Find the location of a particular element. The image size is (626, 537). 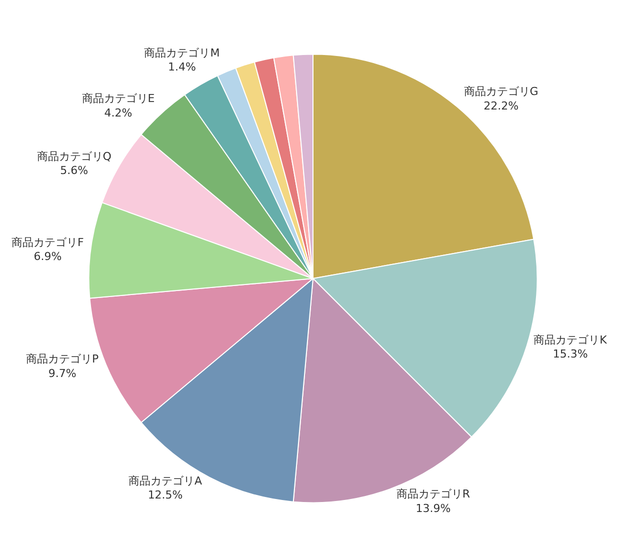

data-label: 1.4% is located at coordinates (182, 67).